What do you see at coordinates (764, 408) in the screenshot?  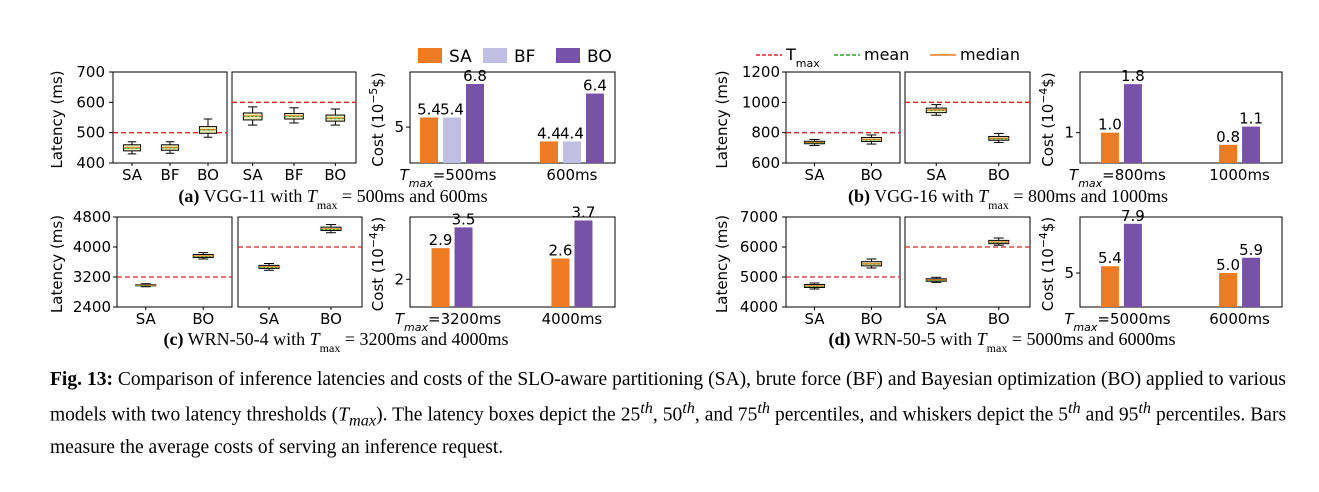 I see `caption-sup-75: th` at bounding box center [764, 408].